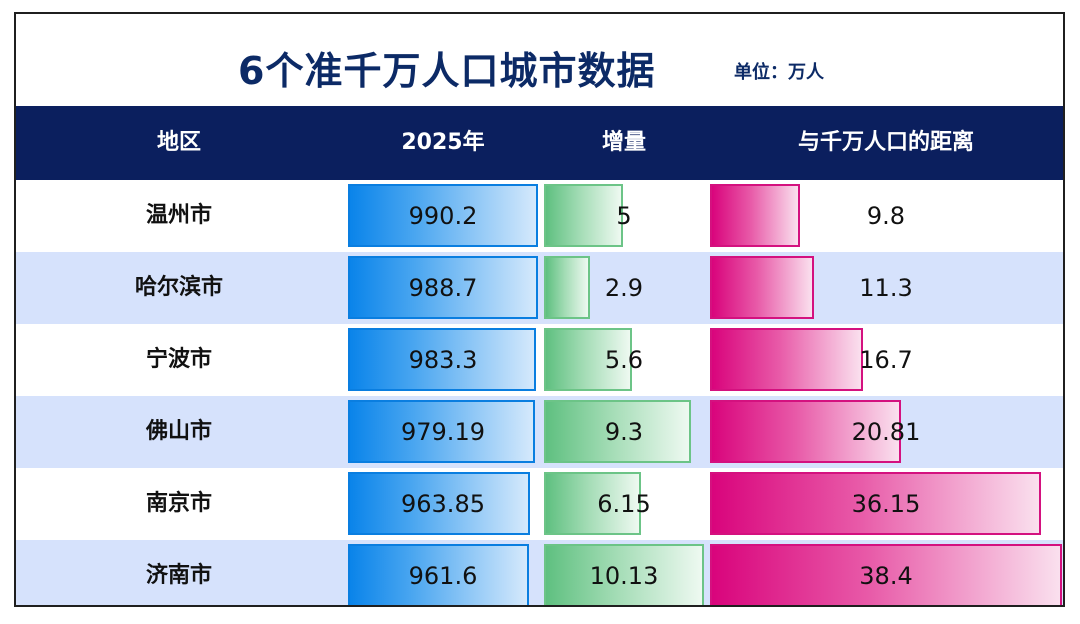  Describe the element at coordinates (539, 360) in the screenshot. I see `table-row: 宁波市 983.3 5.6 16.7` at that location.